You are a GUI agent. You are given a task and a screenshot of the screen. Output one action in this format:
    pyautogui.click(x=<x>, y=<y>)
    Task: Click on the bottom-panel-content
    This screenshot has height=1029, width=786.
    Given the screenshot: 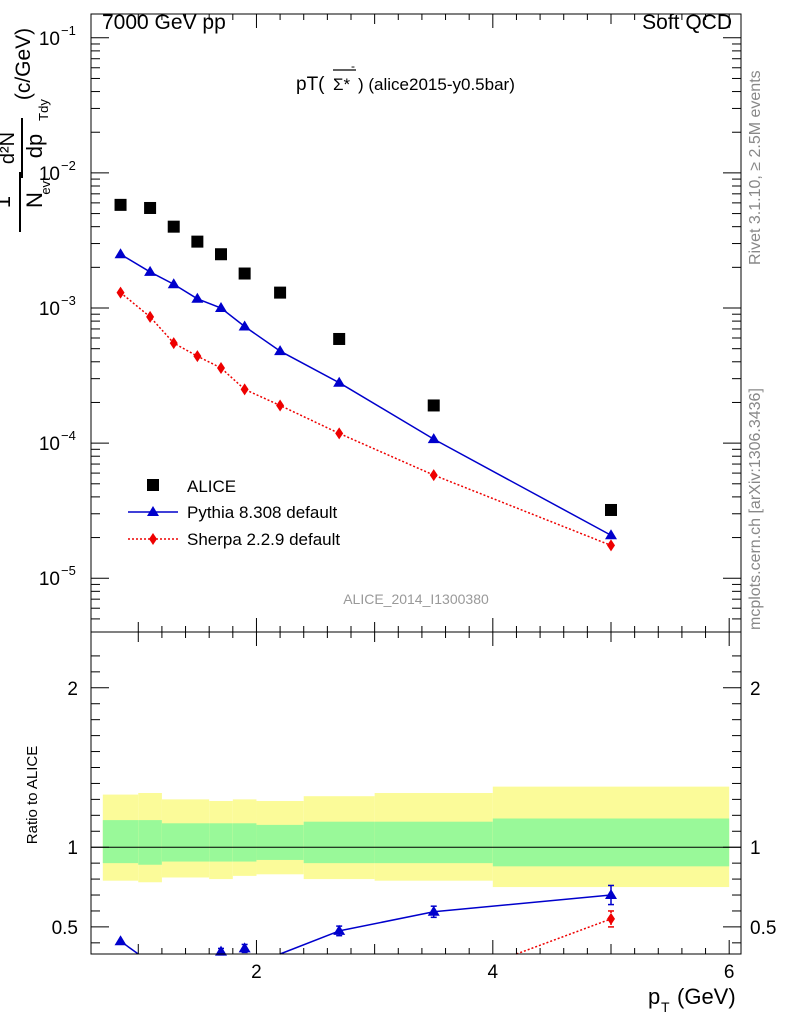 What is the action you would take?
    pyautogui.click(x=416, y=871)
    